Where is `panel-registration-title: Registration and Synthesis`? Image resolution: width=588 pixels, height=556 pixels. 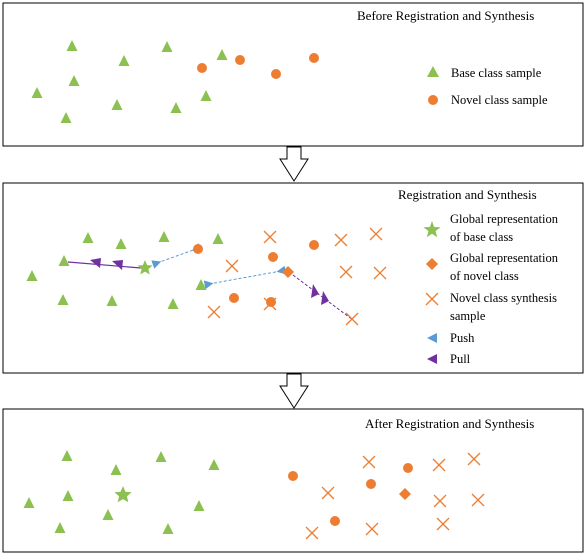 panel-registration-title: Registration and Synthesis is located at coordinates (467, 194).